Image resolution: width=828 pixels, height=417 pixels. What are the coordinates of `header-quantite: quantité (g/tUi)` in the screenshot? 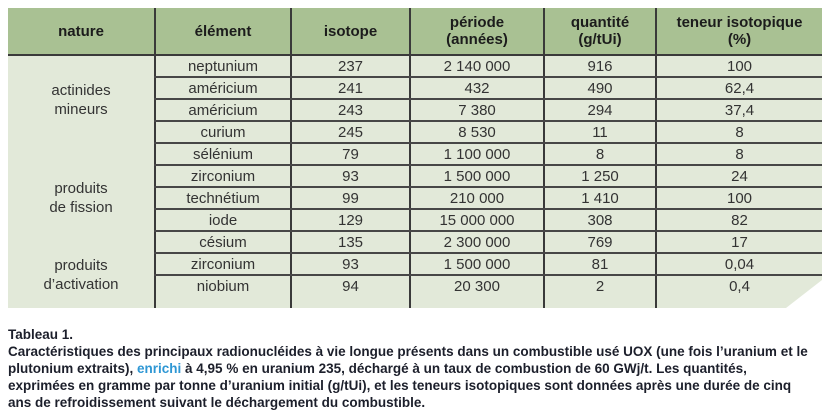 It's located at (600, 31).